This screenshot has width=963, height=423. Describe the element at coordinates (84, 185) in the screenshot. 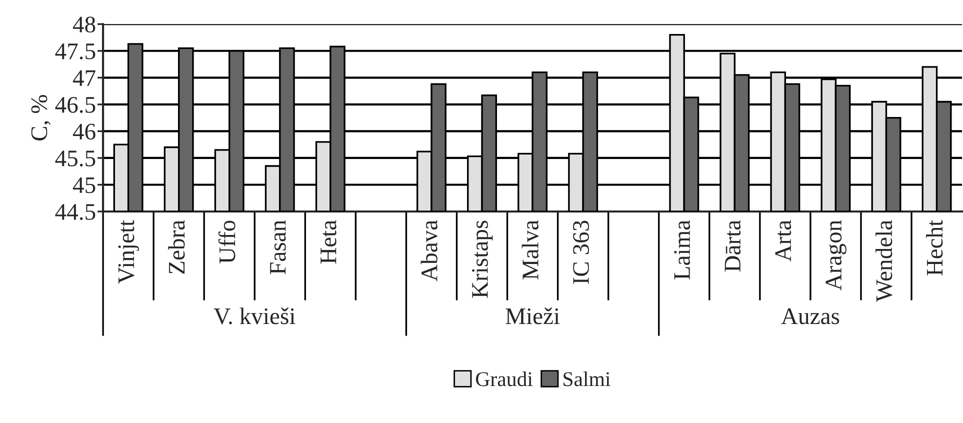

I see `y-tick-label: 45` at that location.